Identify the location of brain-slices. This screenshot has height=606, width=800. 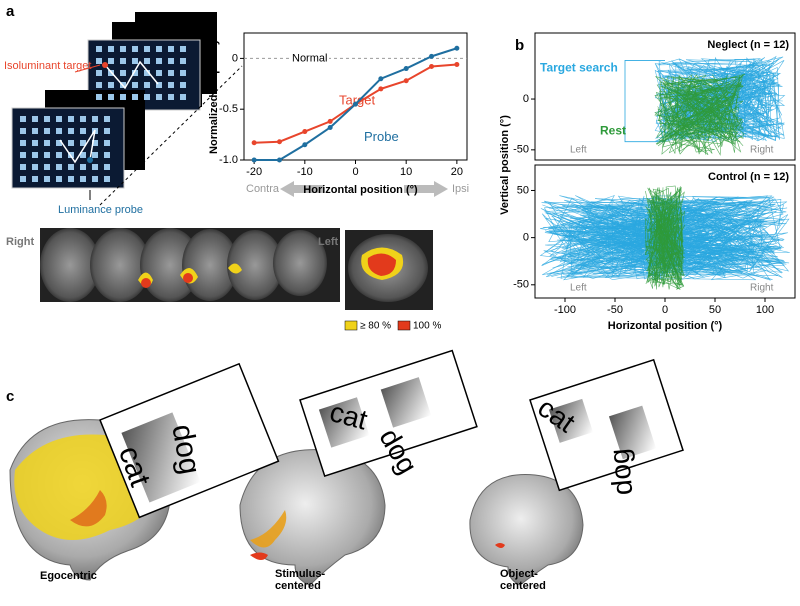
(236, 279).